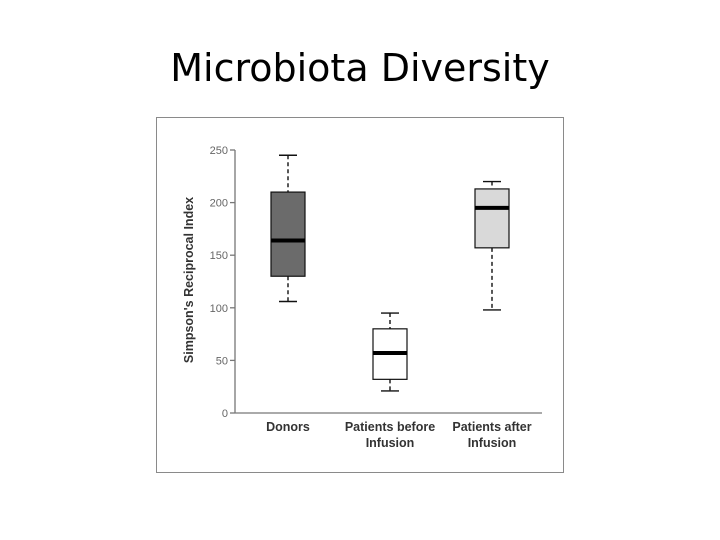 The width and height of the screenshot is (720, 540). I want to click on box-group: Donors, so click(288, 294).